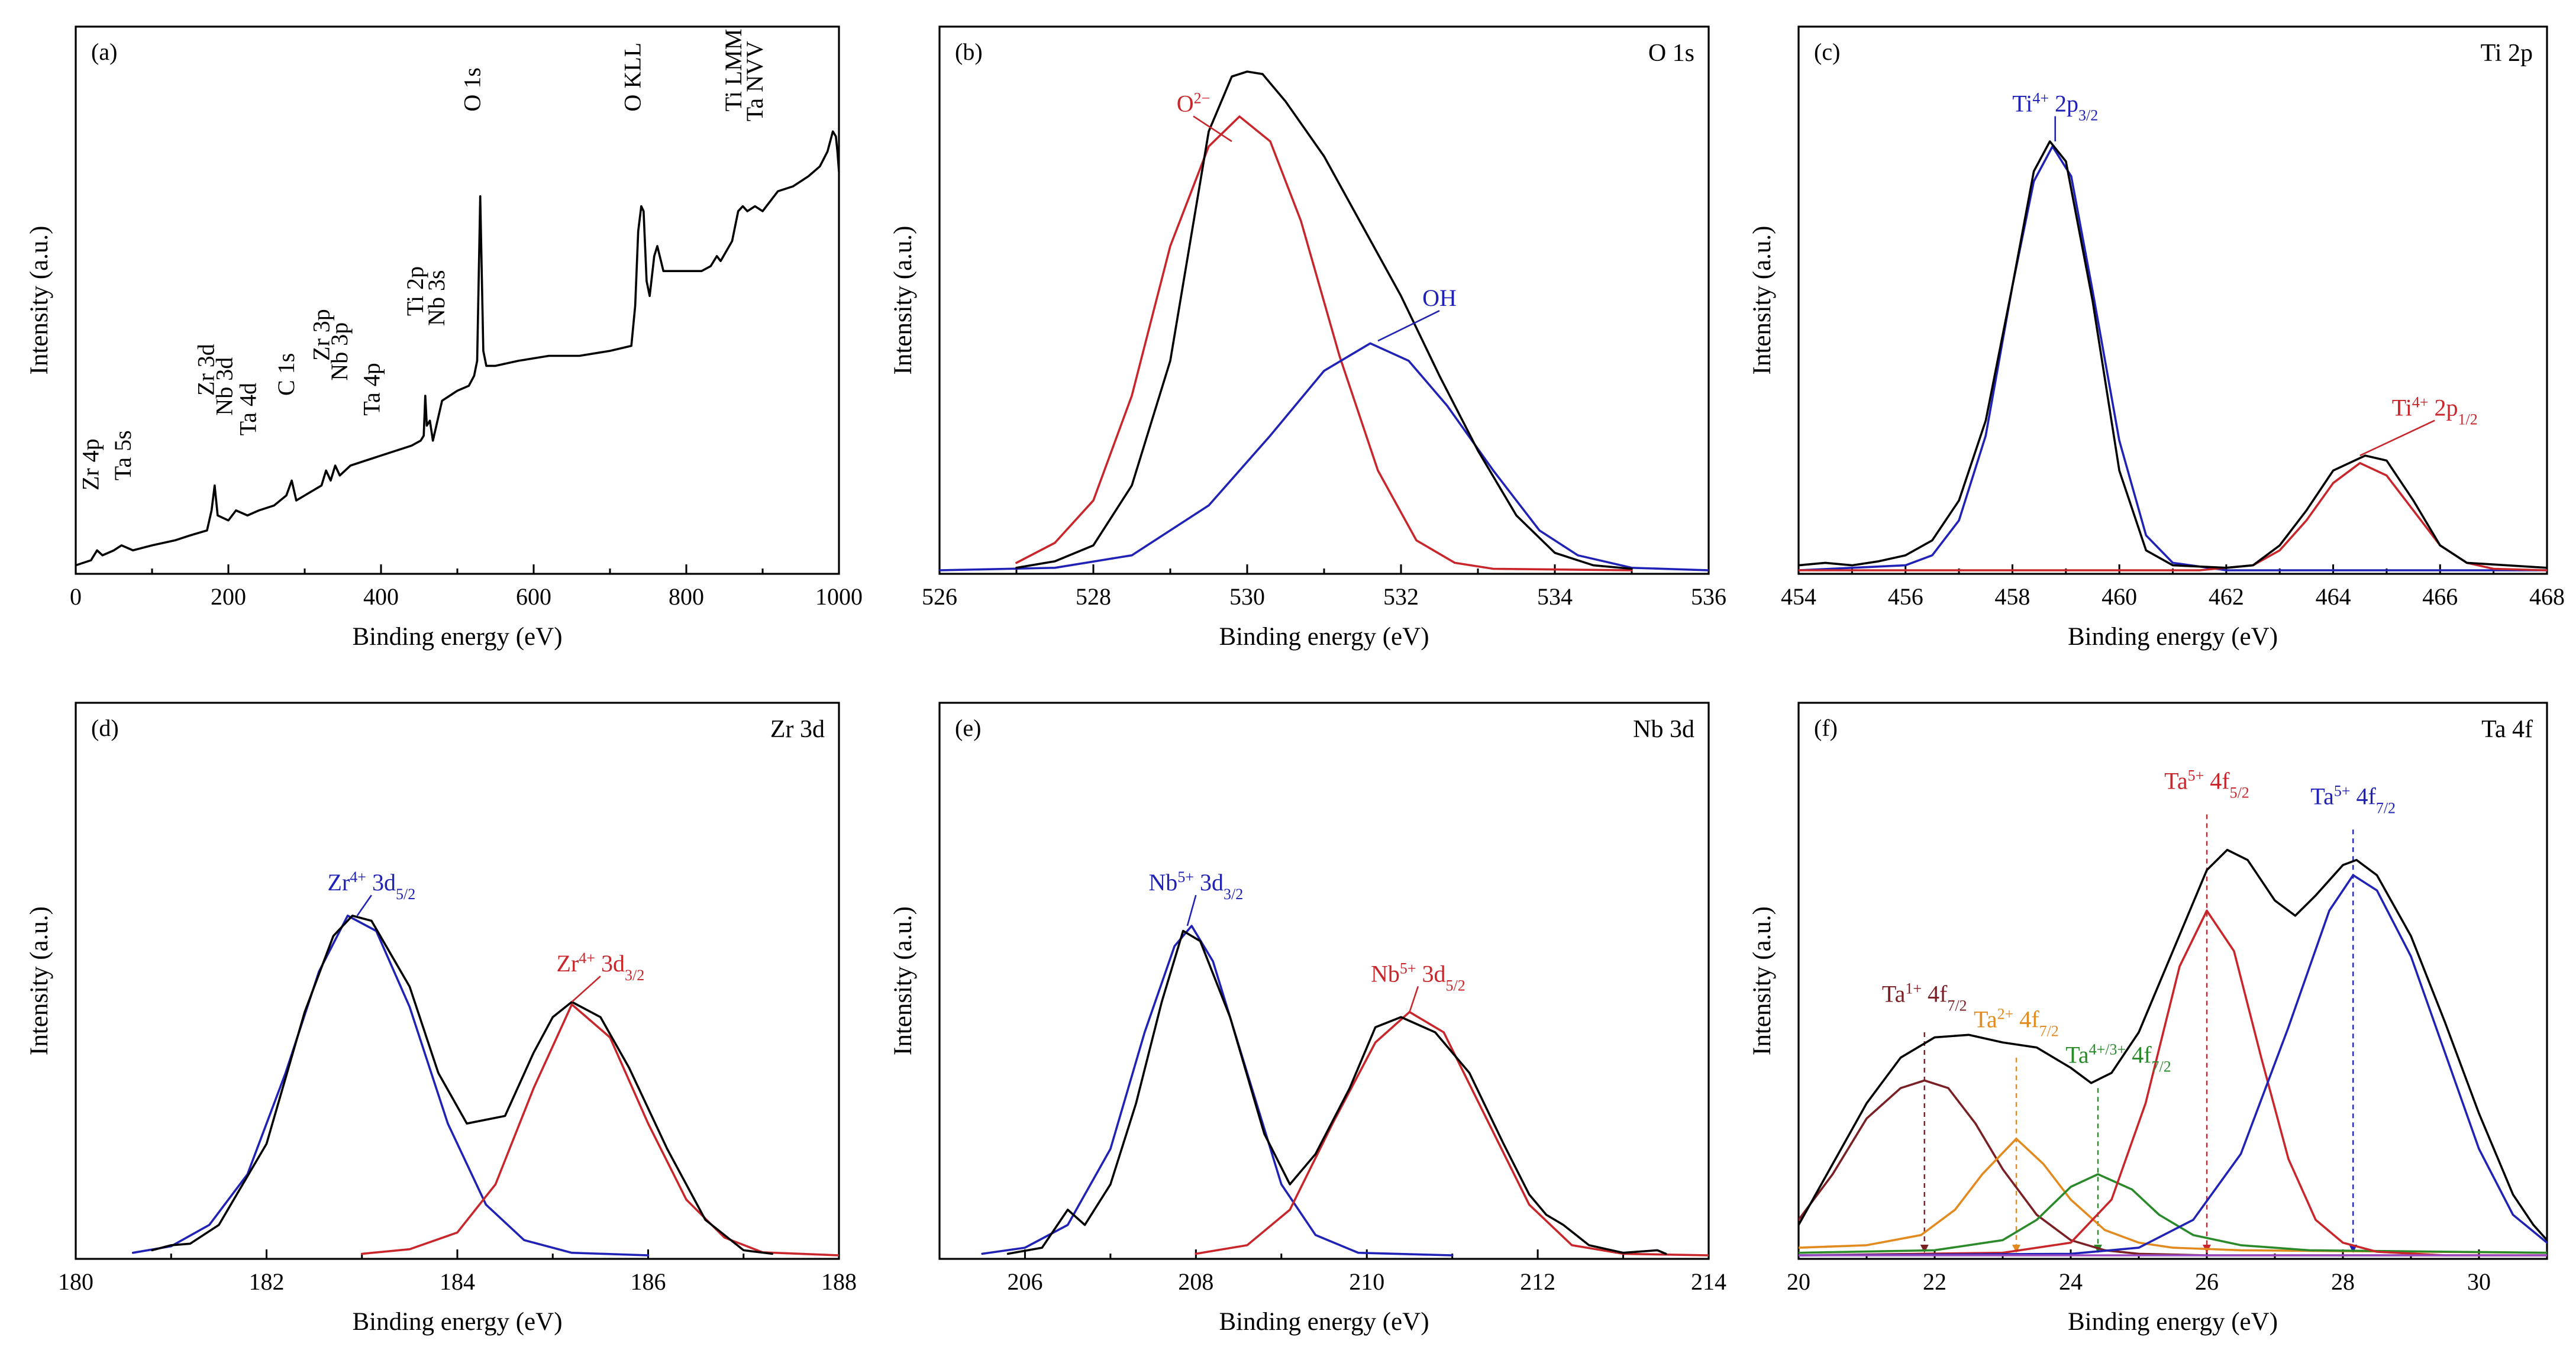  Describe the element at coordinates (371, 389) in the screenshot. I see `peak-annotation: Ta 4p` at that location.